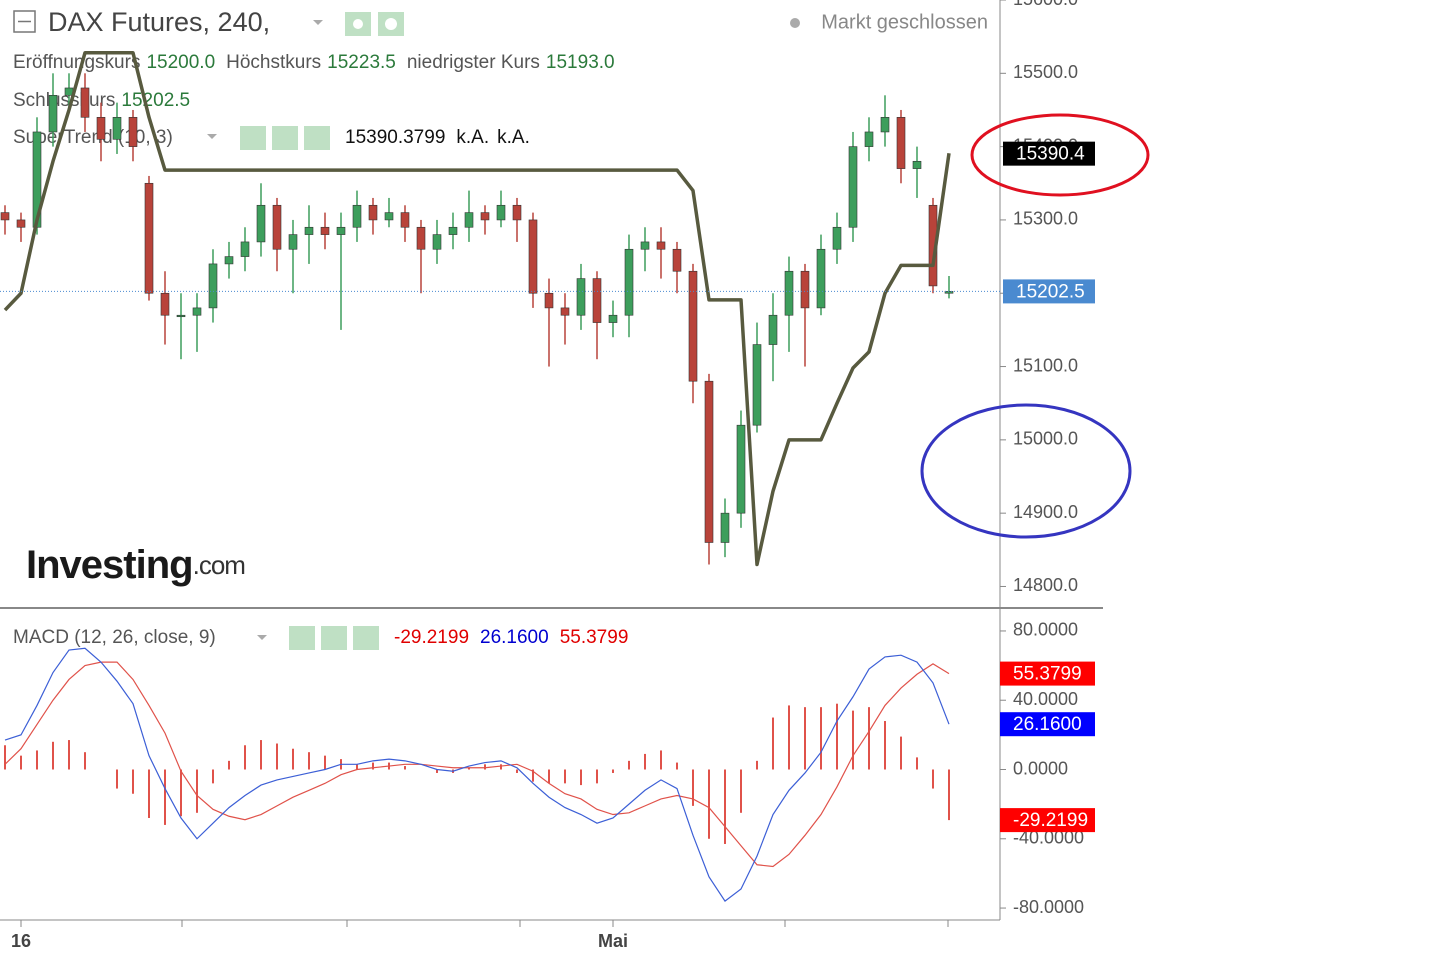 The width and height of the screenshot is (1447, 957). Describe the element at coordinates (514, 637) in the screenshot. I see `readout-value: 26.1600` at that location.